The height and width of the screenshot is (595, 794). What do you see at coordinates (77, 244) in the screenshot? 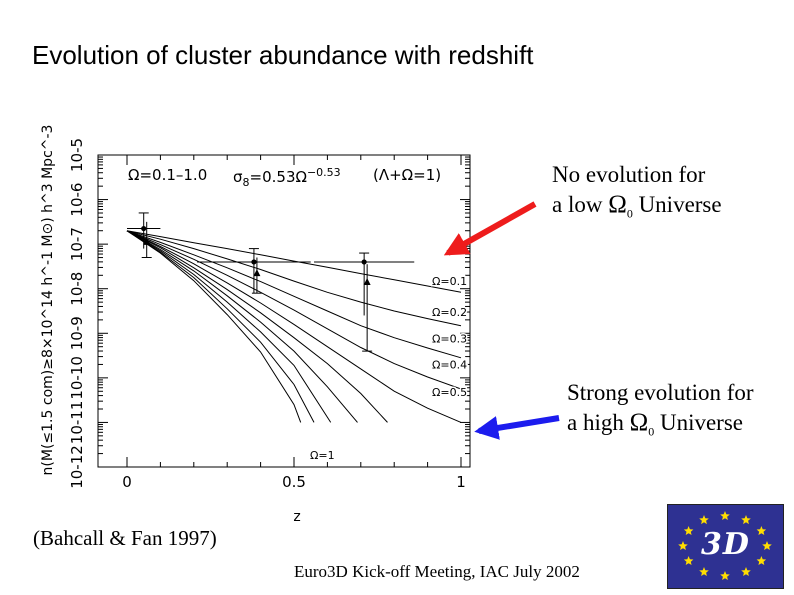
I see `y-tick-label: 10-7` at bounding box center [77, 244].